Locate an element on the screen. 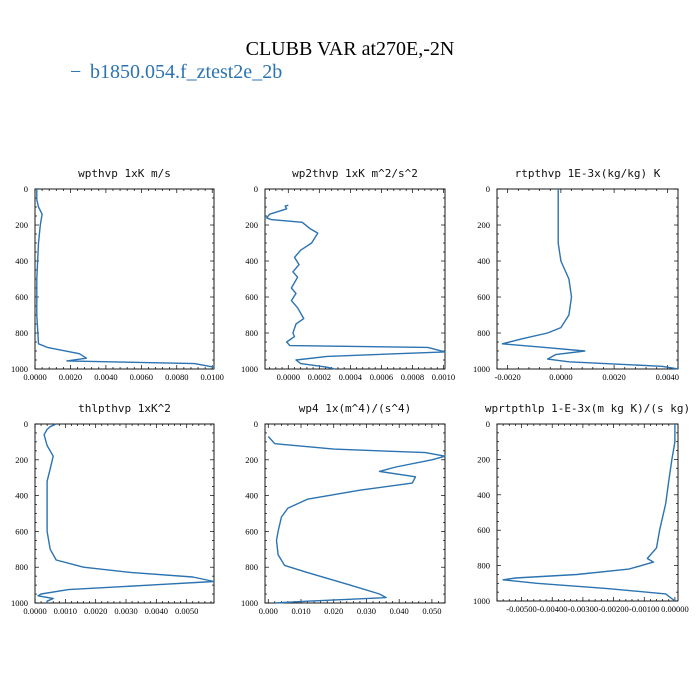 This screenshot has width=700, height=700. x-tick-label: -0.00400 is located at coordinates (552, 609).